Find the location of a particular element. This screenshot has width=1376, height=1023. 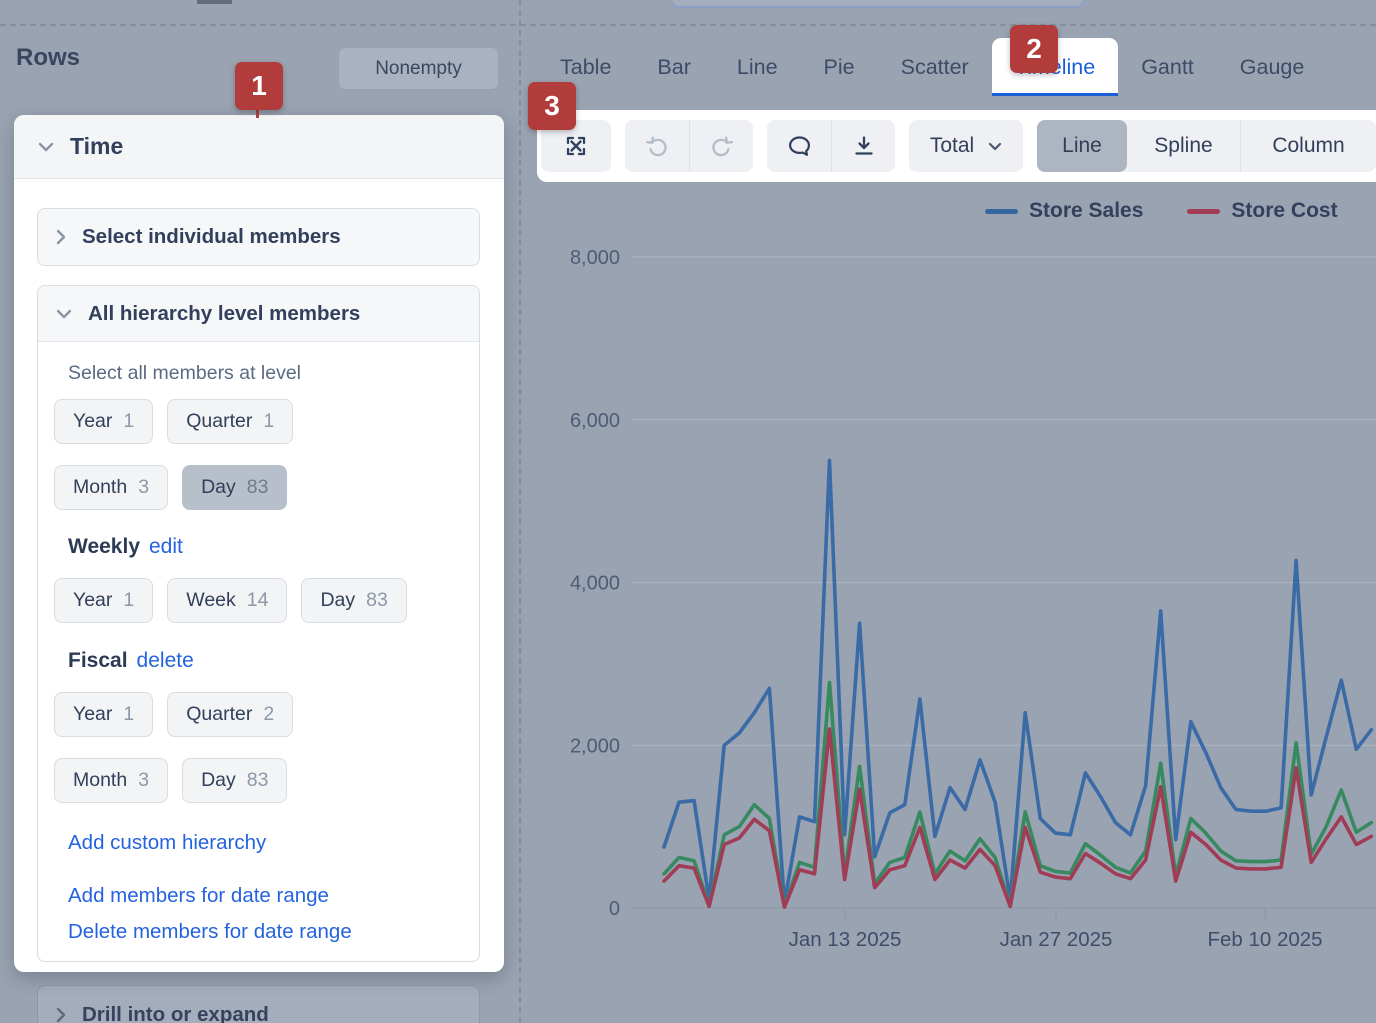

series-line-unlabeled is located at coordinates (1018, 794).